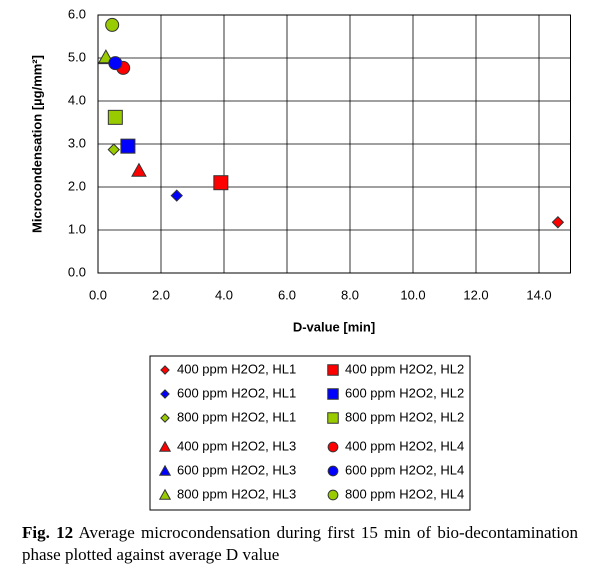  What do you see at coordinates (404, 392) in the screenshot?
I see `legend-label: 600 ppm H2O2, HL2` at bounding box center [404, 392].